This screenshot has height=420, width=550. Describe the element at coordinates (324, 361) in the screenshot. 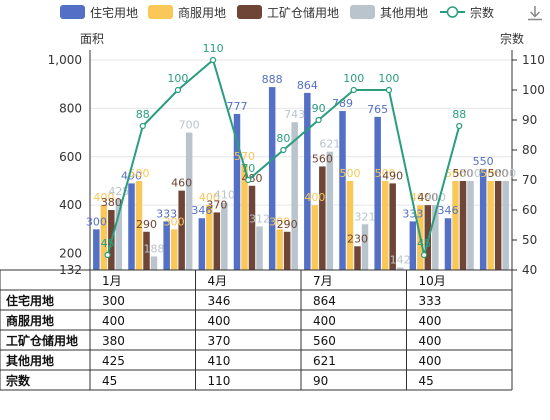

I see `table-cell: 621` at that location.